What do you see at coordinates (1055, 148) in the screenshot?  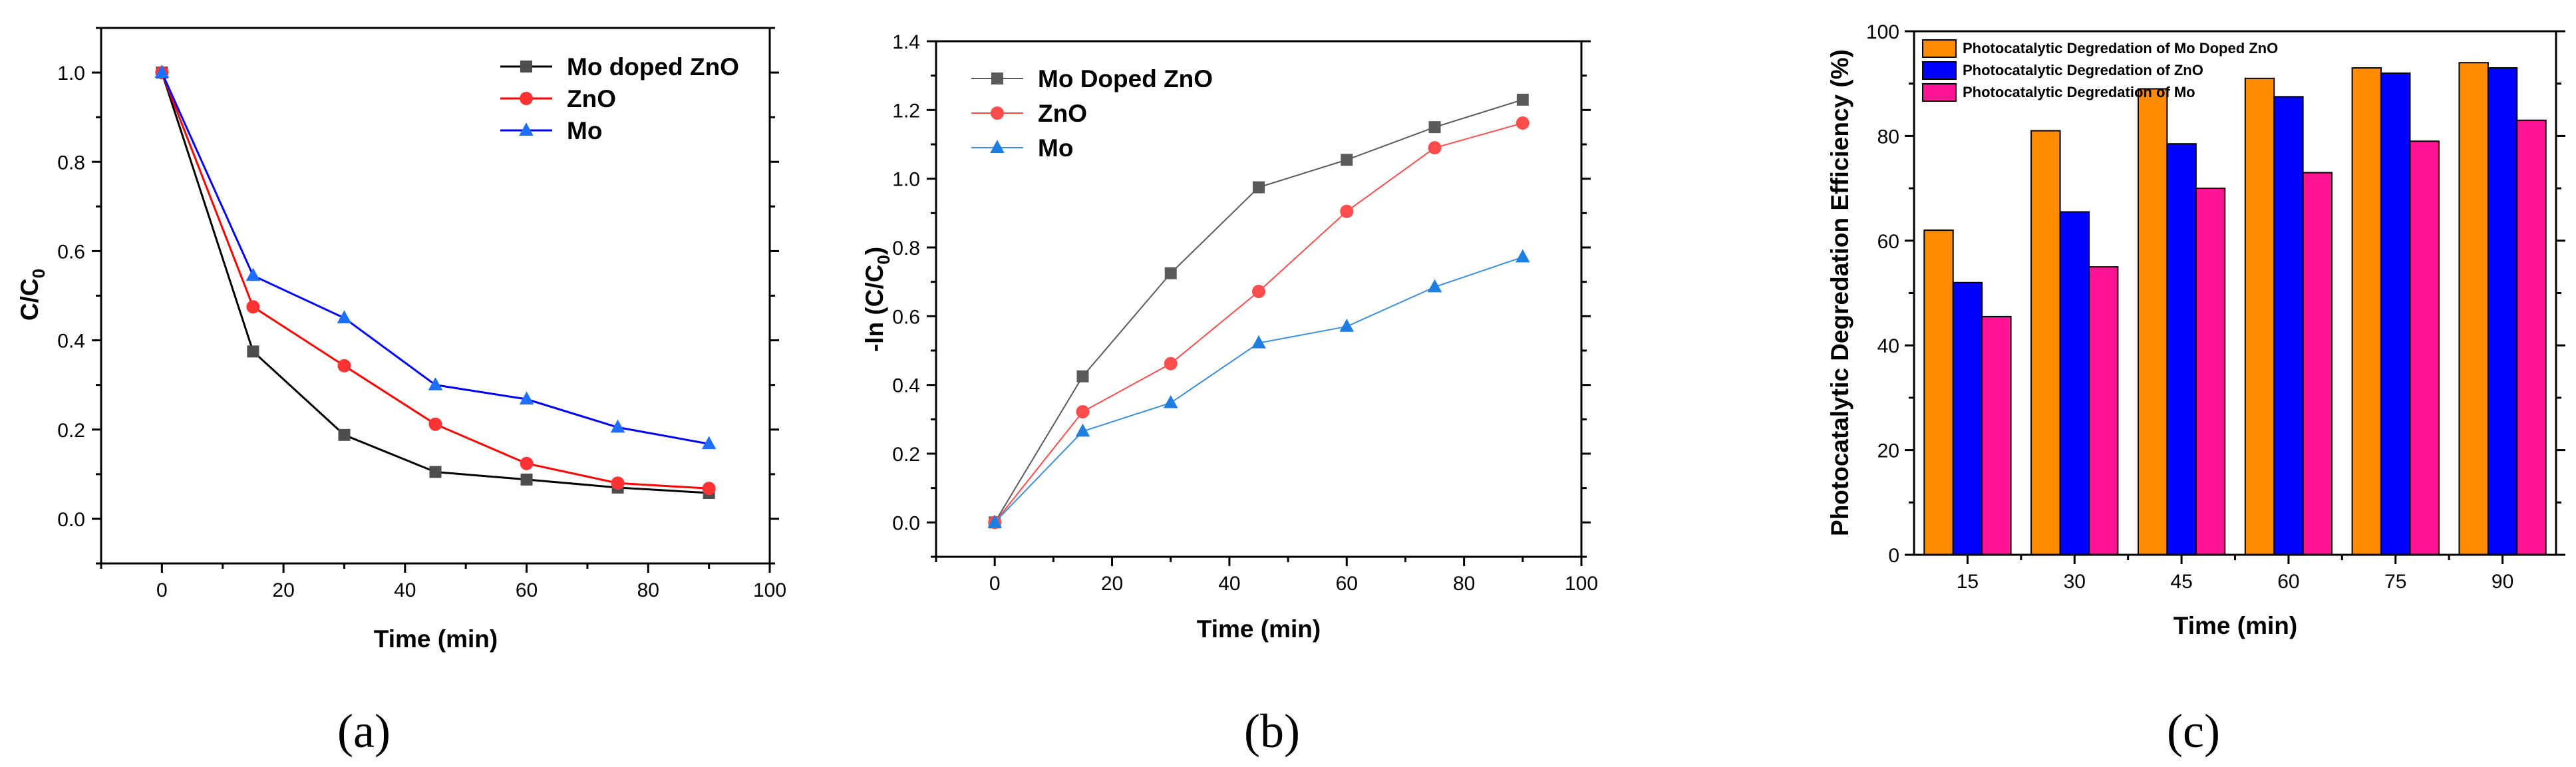 I see `panel-b-legend-label: Mo` at bounding box center [1055, 148].